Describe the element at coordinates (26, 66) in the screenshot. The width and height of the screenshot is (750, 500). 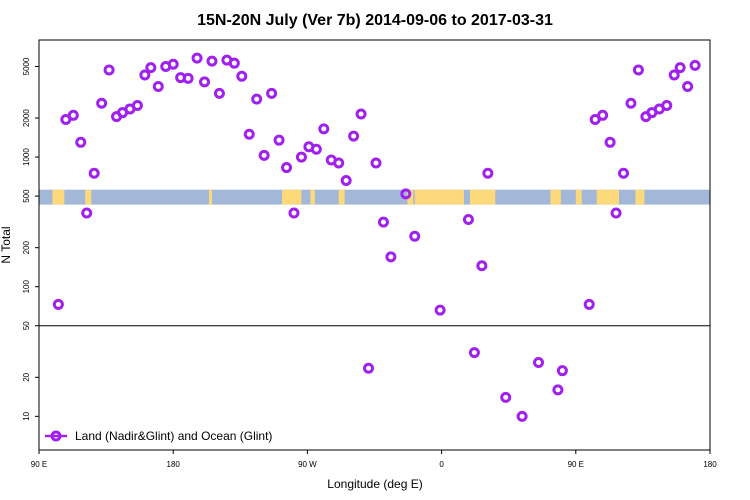
I see `y-tick-label: 5000` at that location.